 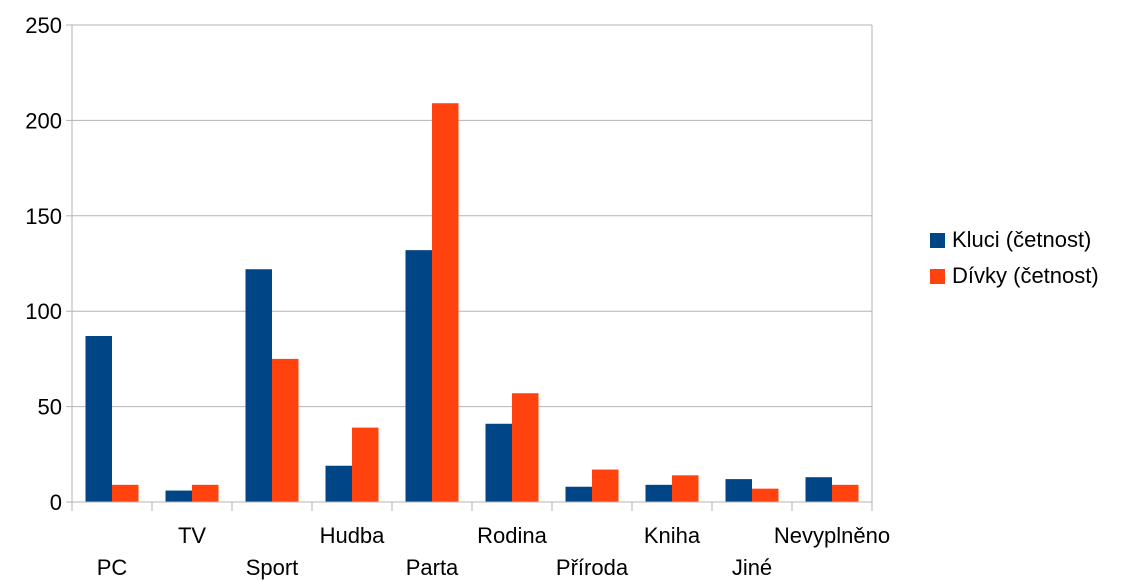 I want to click on legend-label-divky: Dívky (četnost), so click(x=1025, y=275).